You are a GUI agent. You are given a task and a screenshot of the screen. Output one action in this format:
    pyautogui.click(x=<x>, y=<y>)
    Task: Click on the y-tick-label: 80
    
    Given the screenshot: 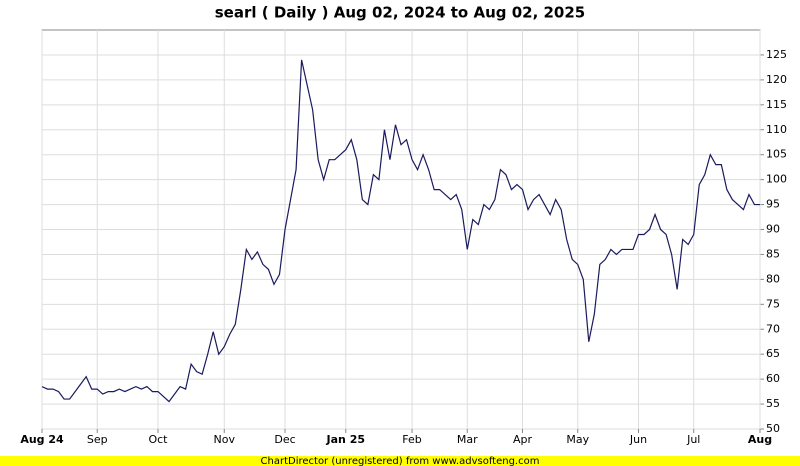 What is the action you would take?
    pyautogui.click(x=773, y=278)
    